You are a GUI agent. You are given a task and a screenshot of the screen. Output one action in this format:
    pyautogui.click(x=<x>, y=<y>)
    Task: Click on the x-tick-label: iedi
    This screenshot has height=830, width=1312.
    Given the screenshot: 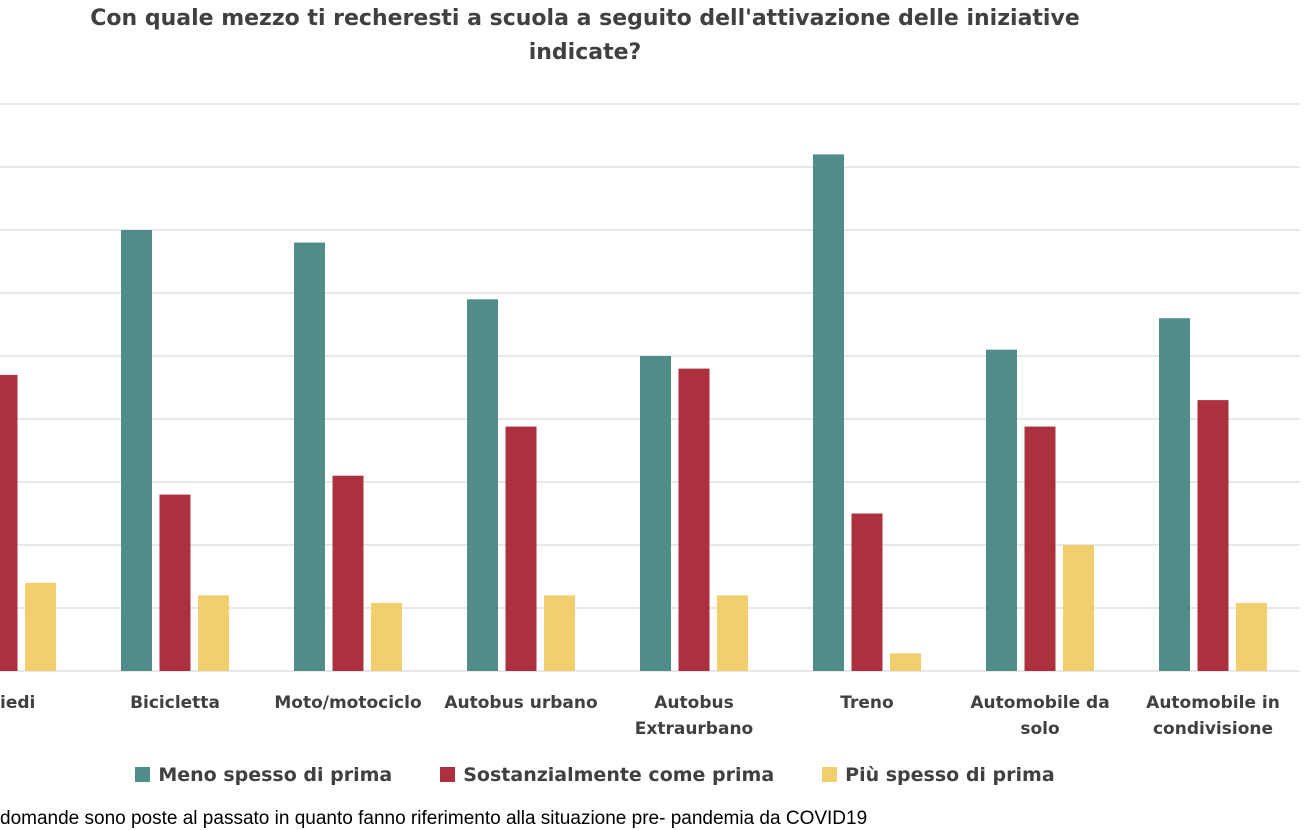 What is the action you would take?
    pyautogui.click(x=18, y=703)
    